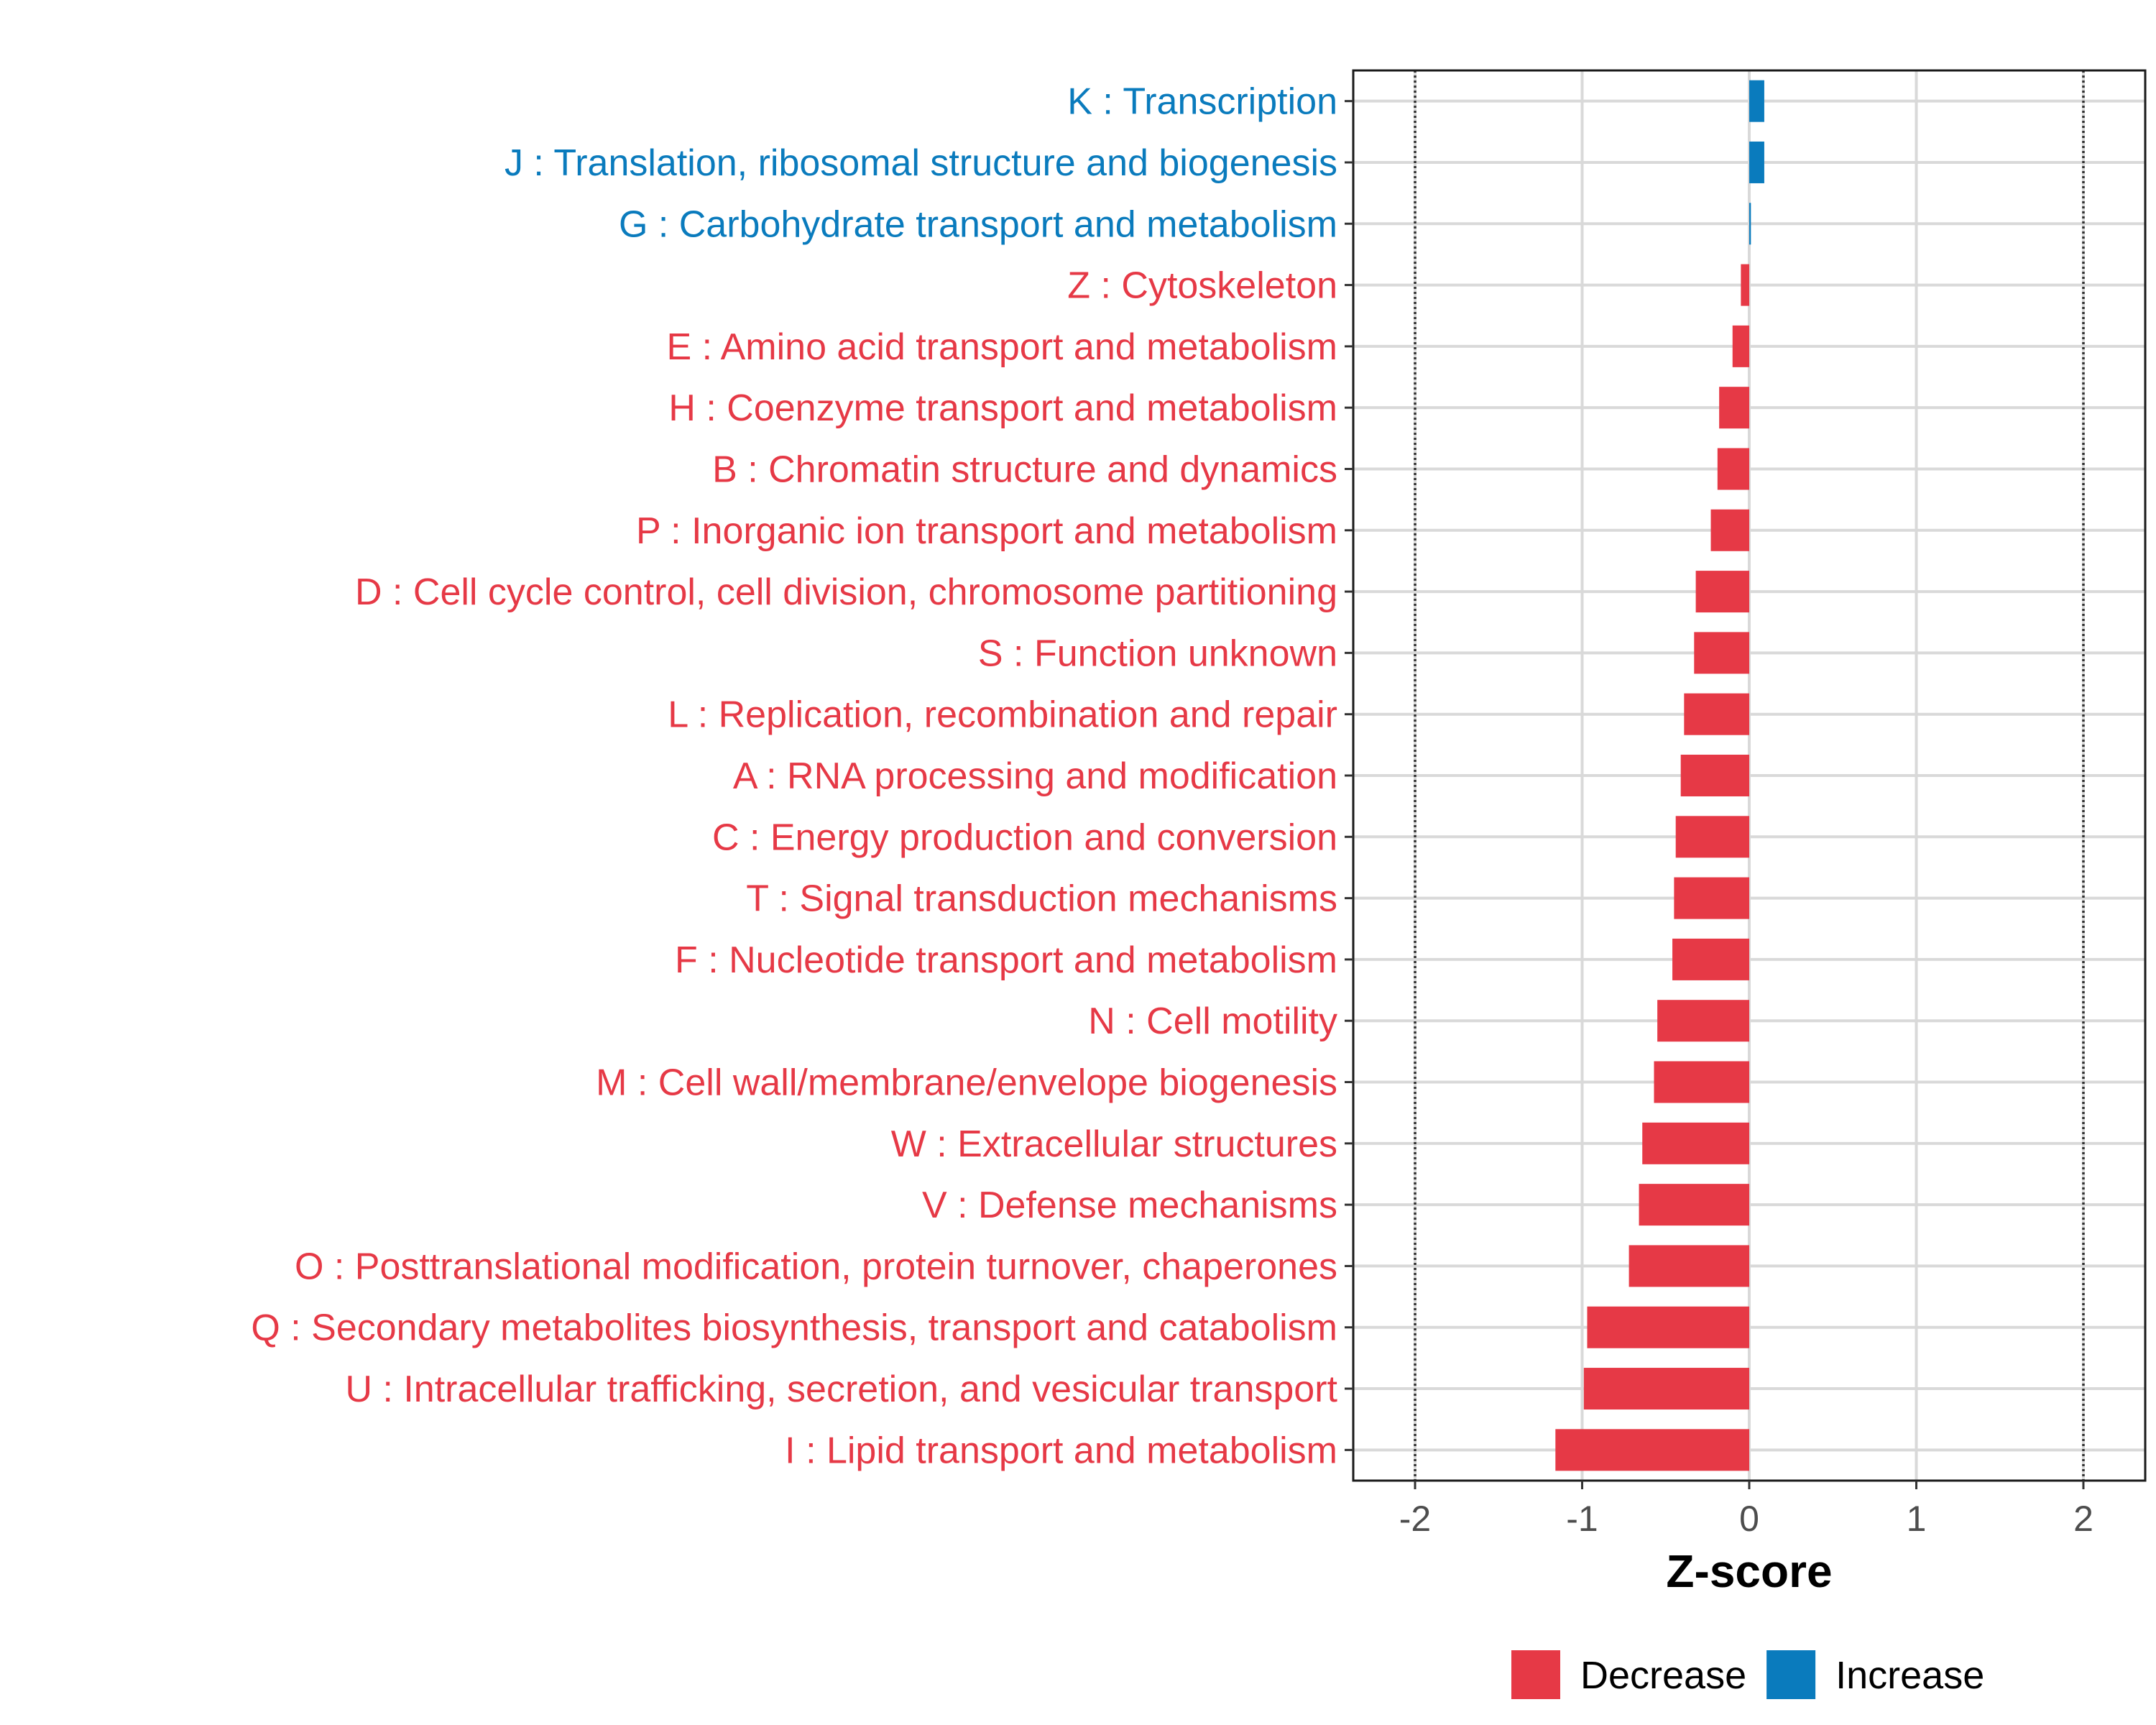 Image resolution: width=2156 pixels, height=1725 pixels. Describe the element at coordinates (2083, 1519) in the screenshot. I see `x-tick-label: 2` at that location.